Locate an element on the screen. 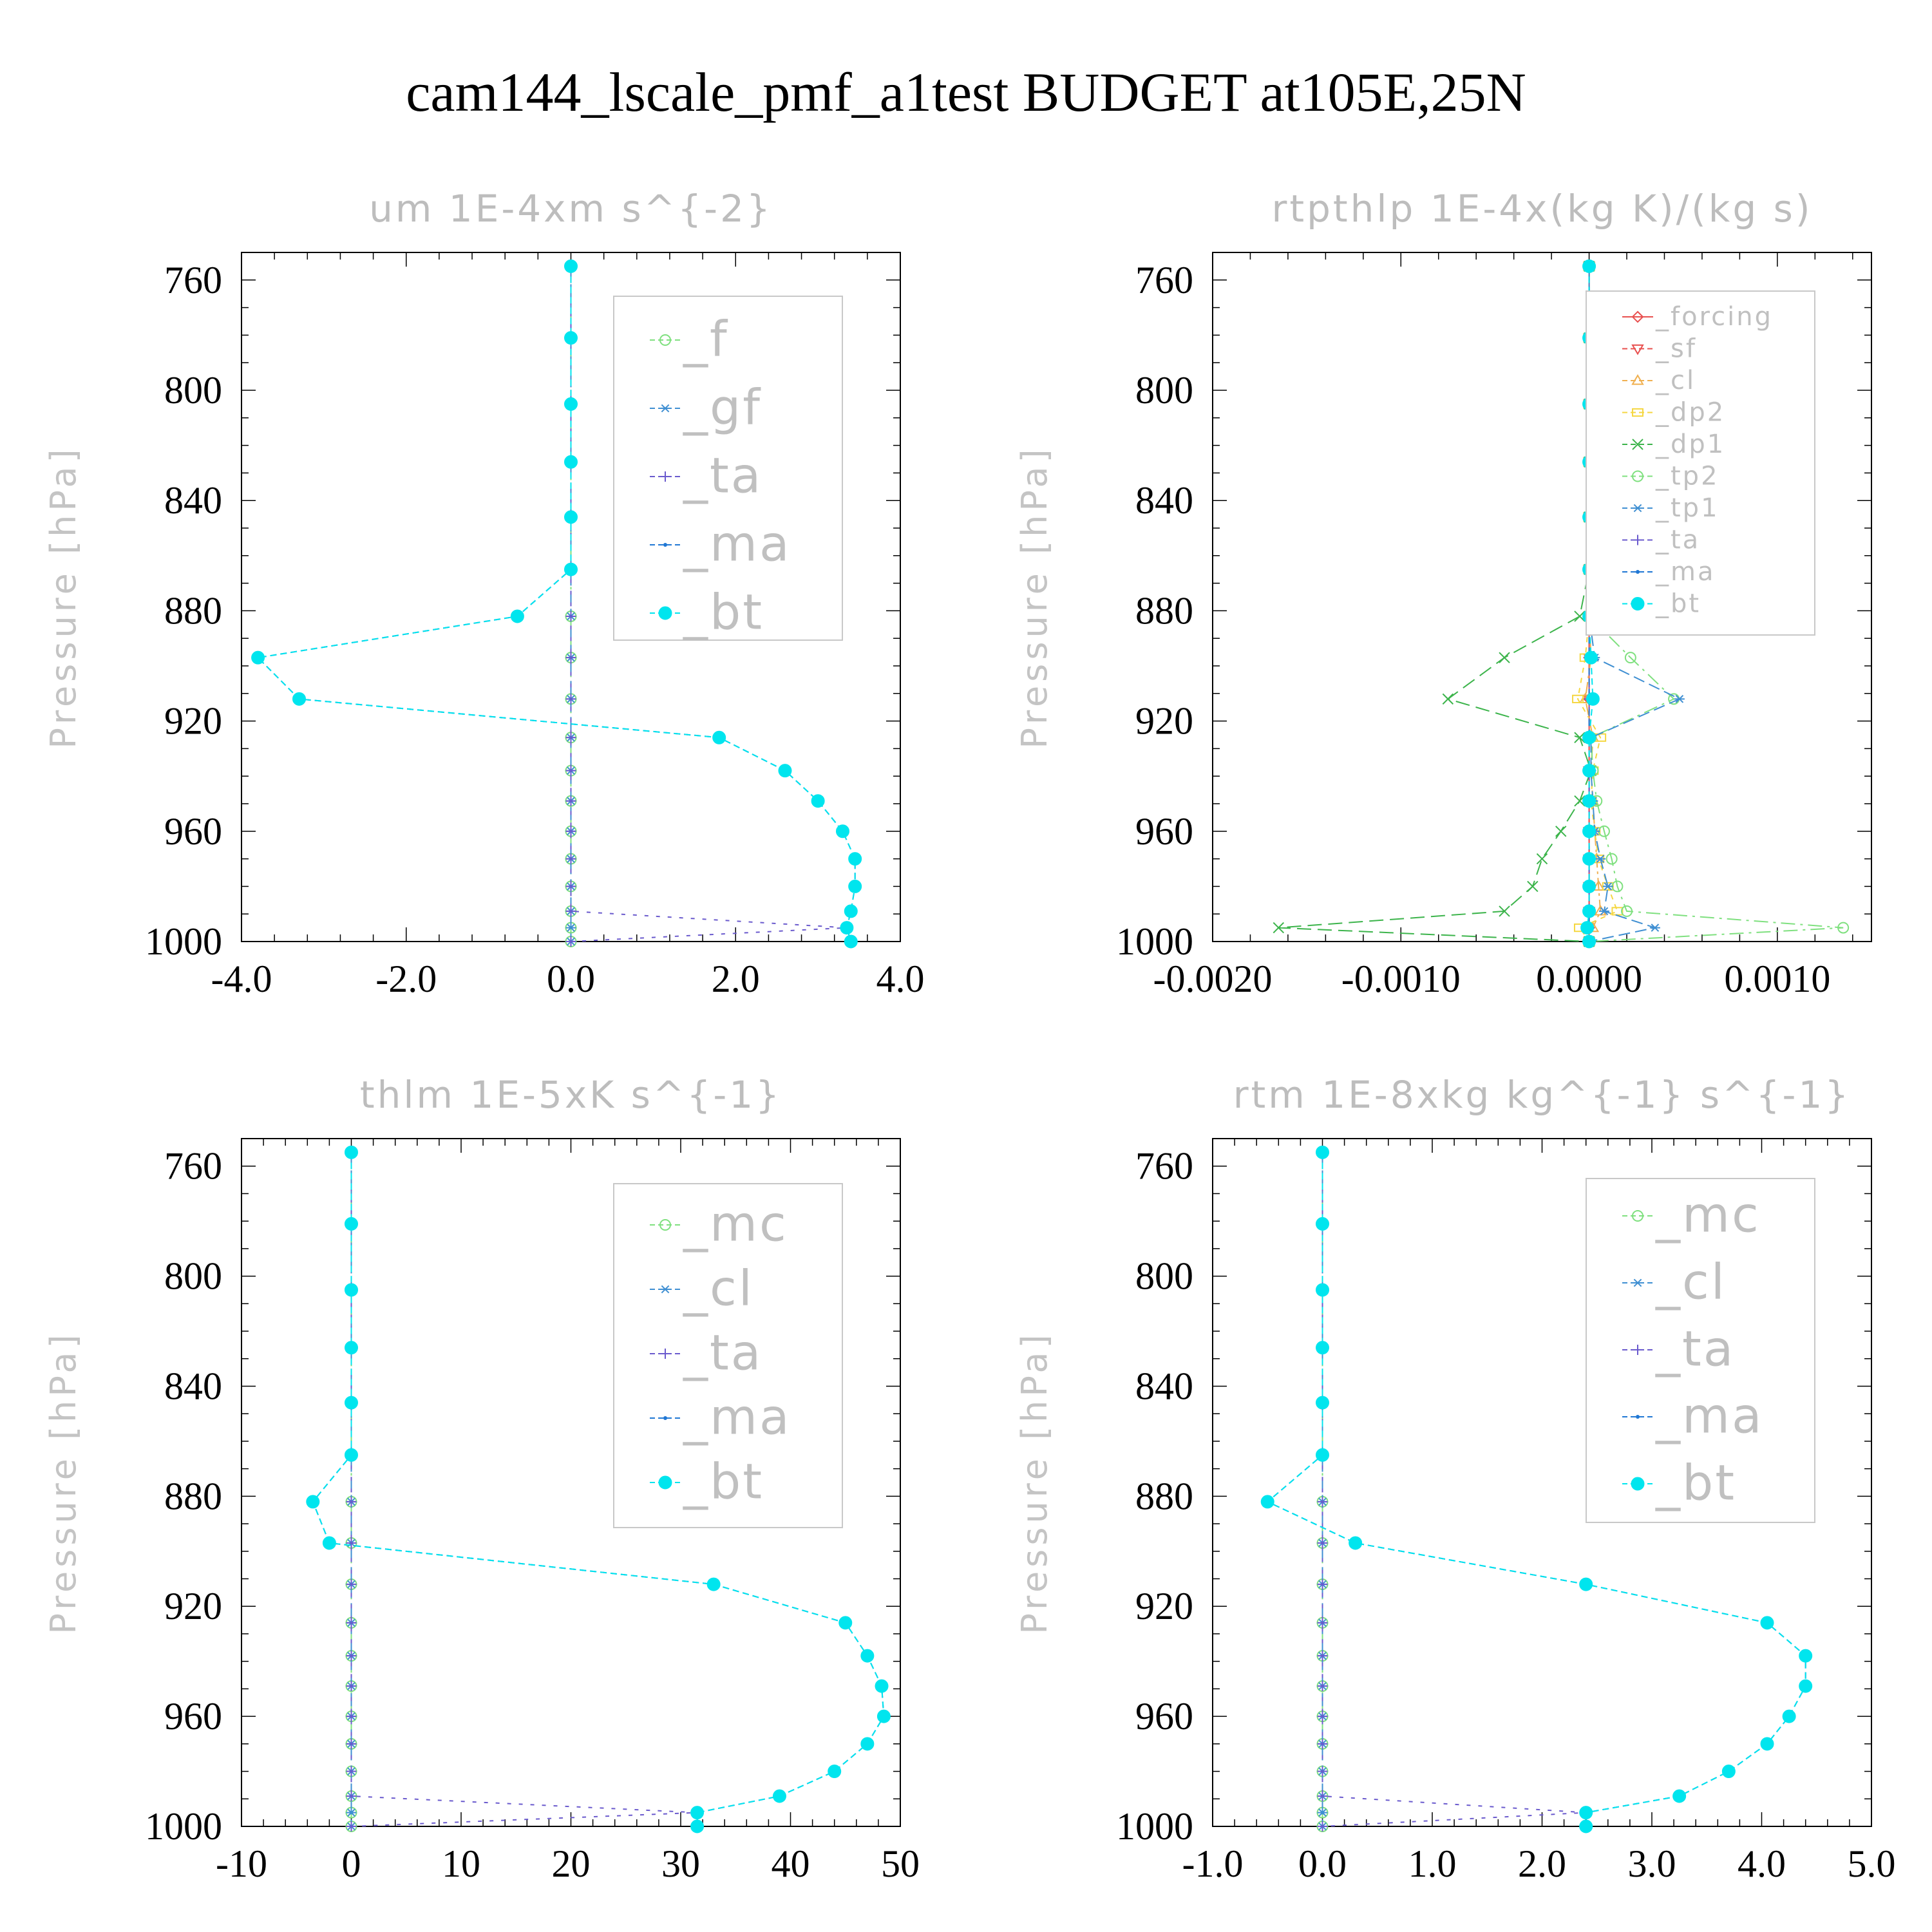 This screenshot has width=1932, height=1932. y-axis-label: Pressure [hPa] is located at coordinates (1034, 1482).